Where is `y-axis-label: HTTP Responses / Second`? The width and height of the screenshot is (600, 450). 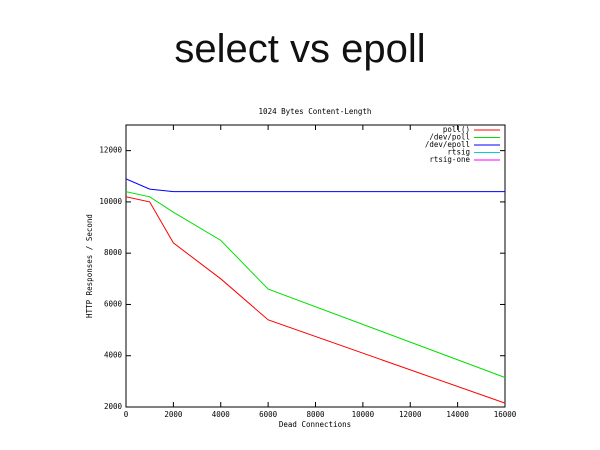 y-axis-label: HTTP Responses / Second is located at coordinates (89, 266).